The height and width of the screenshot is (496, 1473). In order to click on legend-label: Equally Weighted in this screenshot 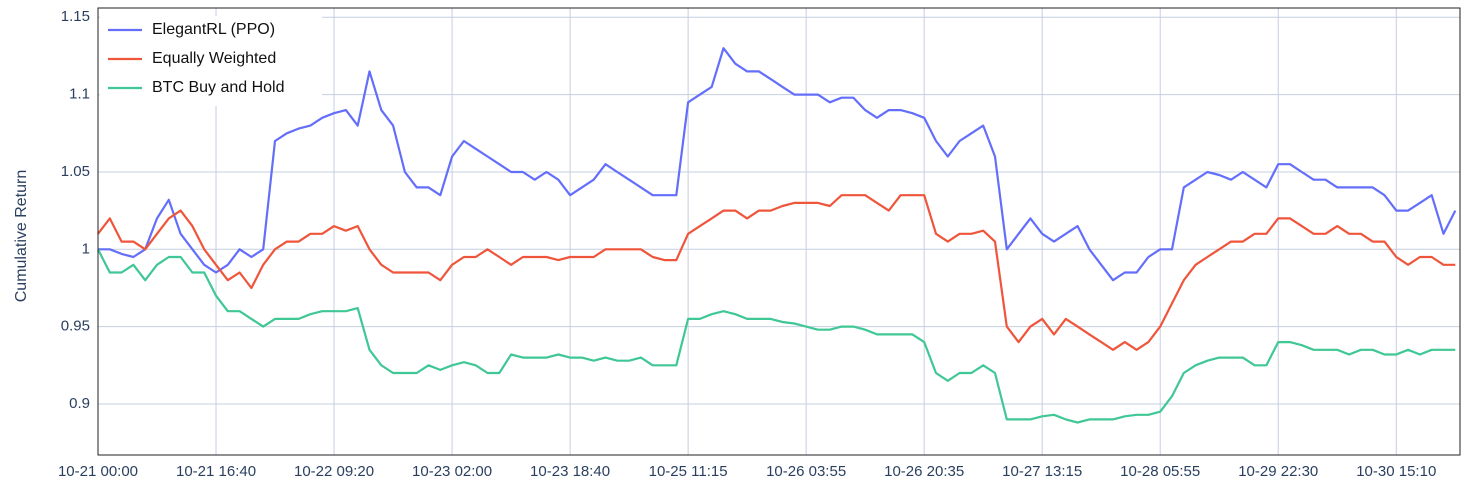, I will do `click(214, 58)`.